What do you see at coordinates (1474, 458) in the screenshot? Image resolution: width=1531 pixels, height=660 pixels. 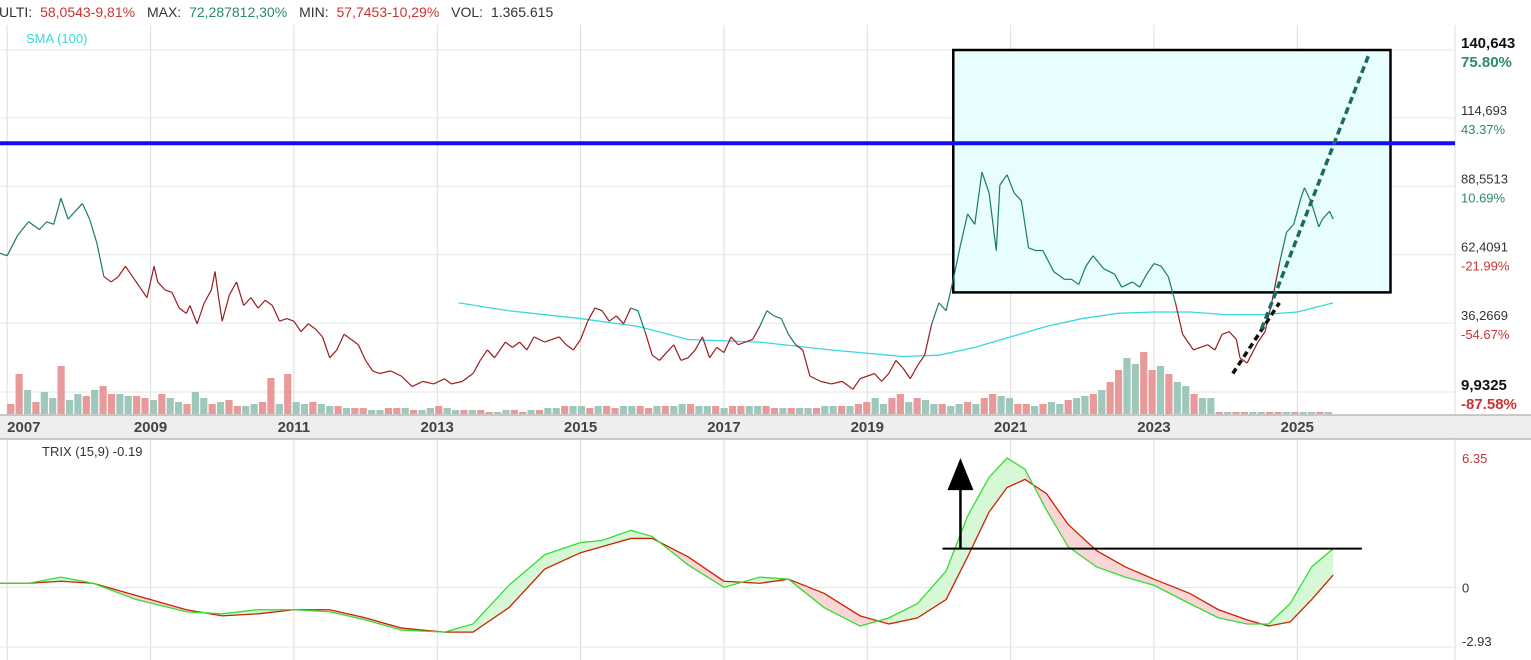 I see `trix-axis-value: 6.35` at bounding box center [1474, 458].